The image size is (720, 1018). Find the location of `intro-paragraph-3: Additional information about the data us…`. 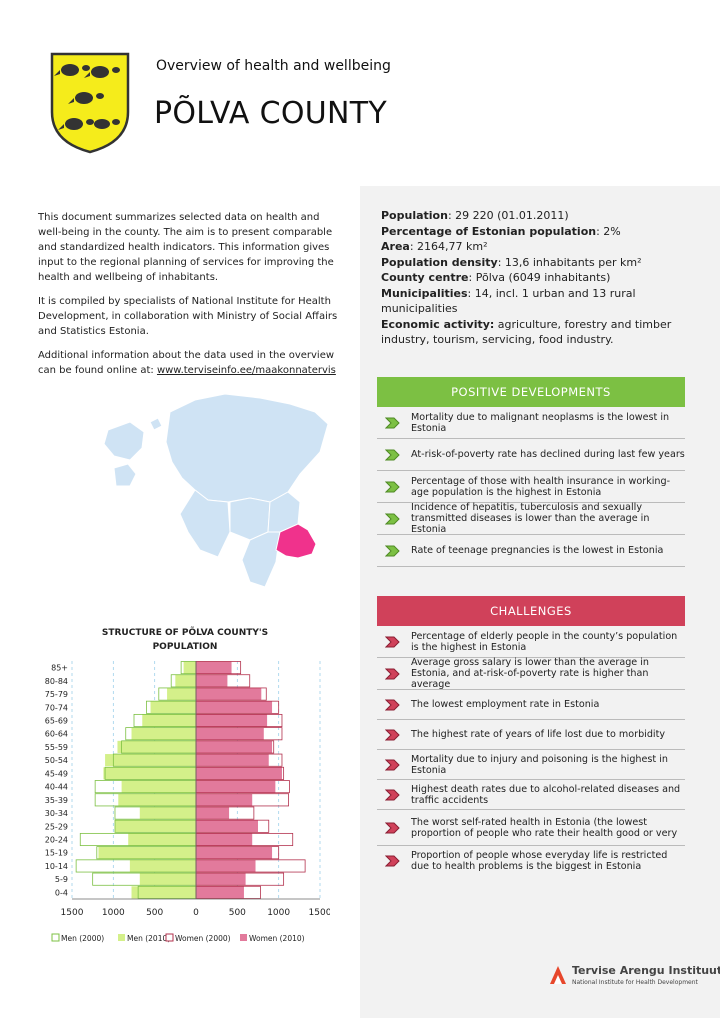

intro-paragraph-3: Additional information about the data us… is located at coordinates (187, 363).